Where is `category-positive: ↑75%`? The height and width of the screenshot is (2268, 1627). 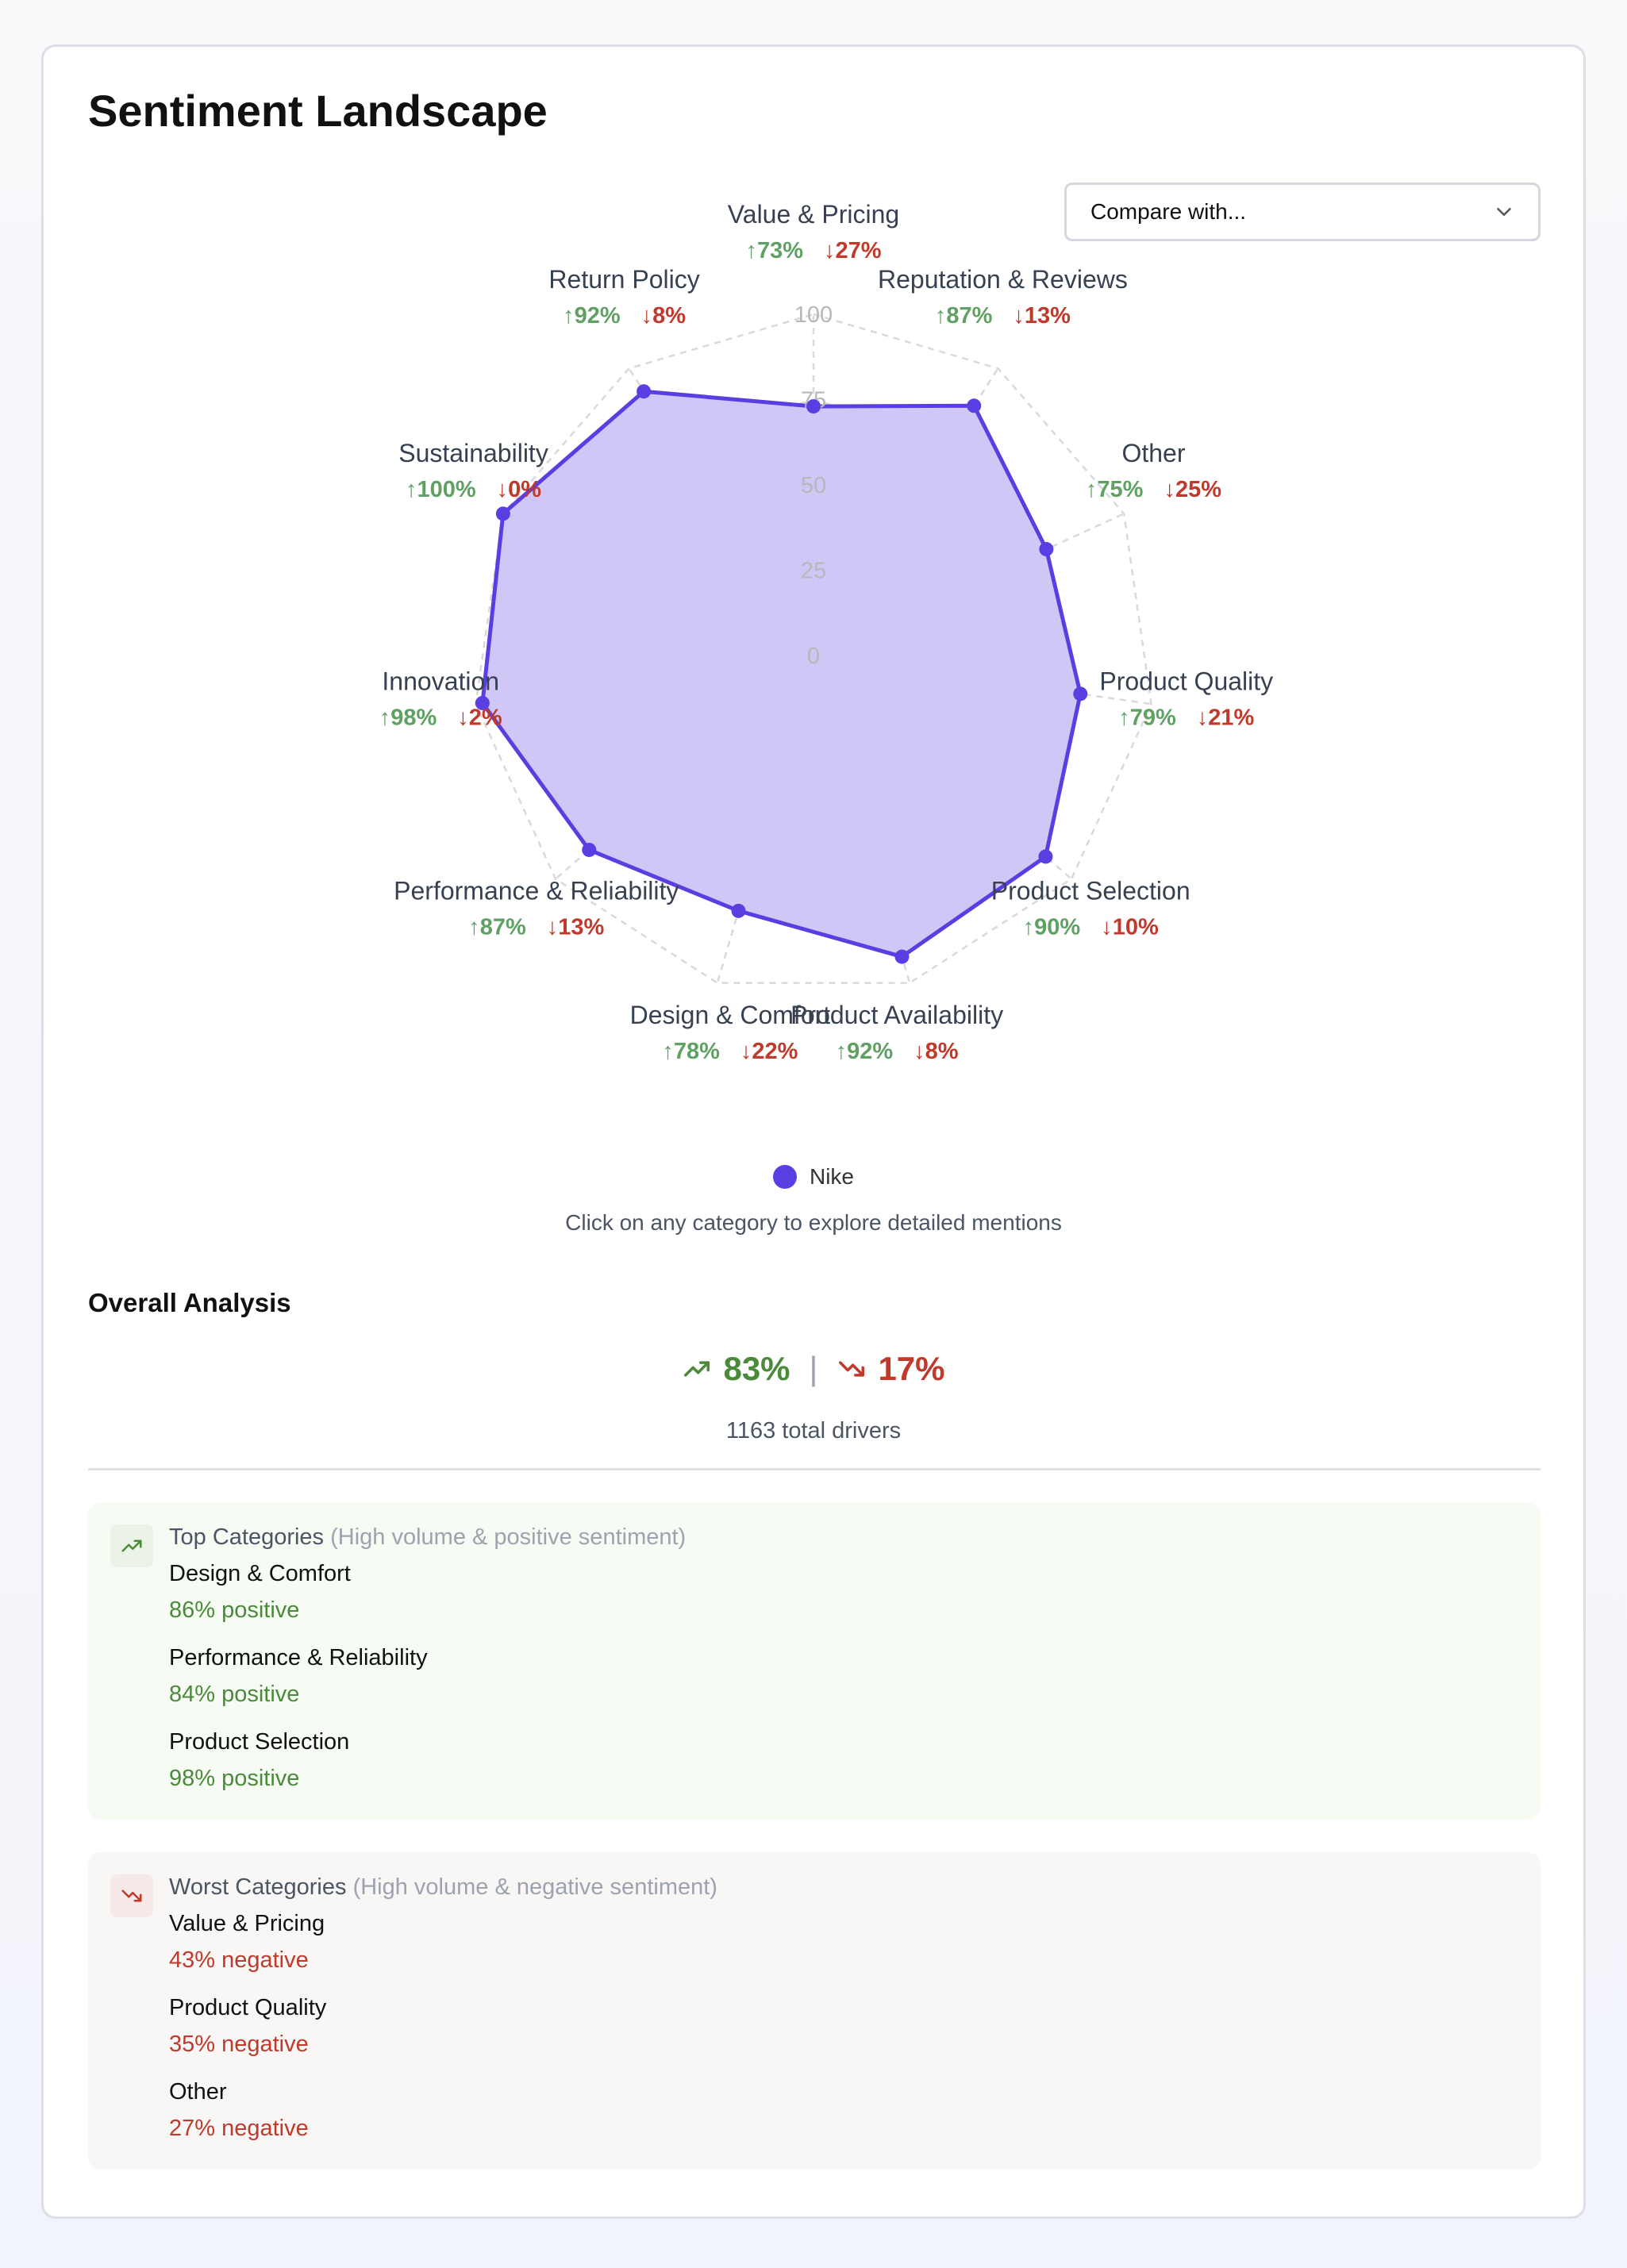
category-positive: ↑75% is located at coordinates (1115, 490).